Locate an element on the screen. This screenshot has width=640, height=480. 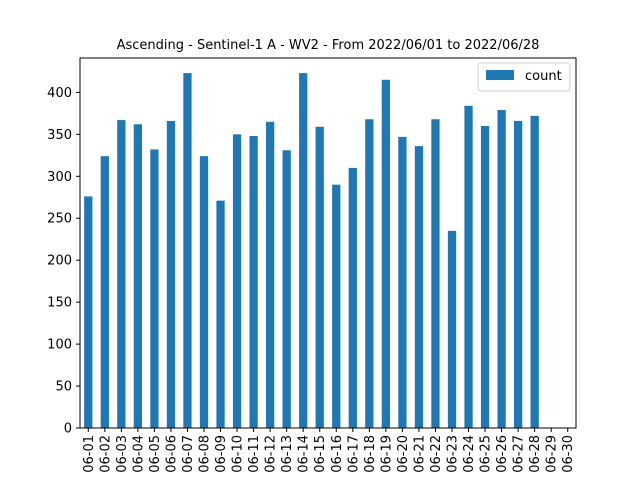
x-tick-label: 06-22 is located at coordinates (436, 454).